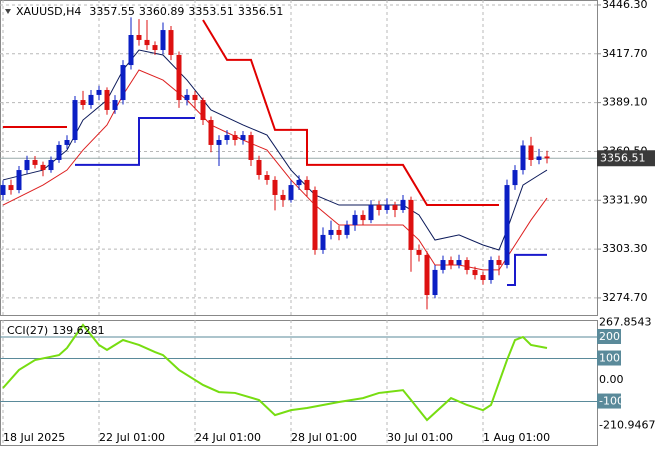 This screenshot has height=450, width=660. I want to click on y-tick-label: -100, so click(611, 401).